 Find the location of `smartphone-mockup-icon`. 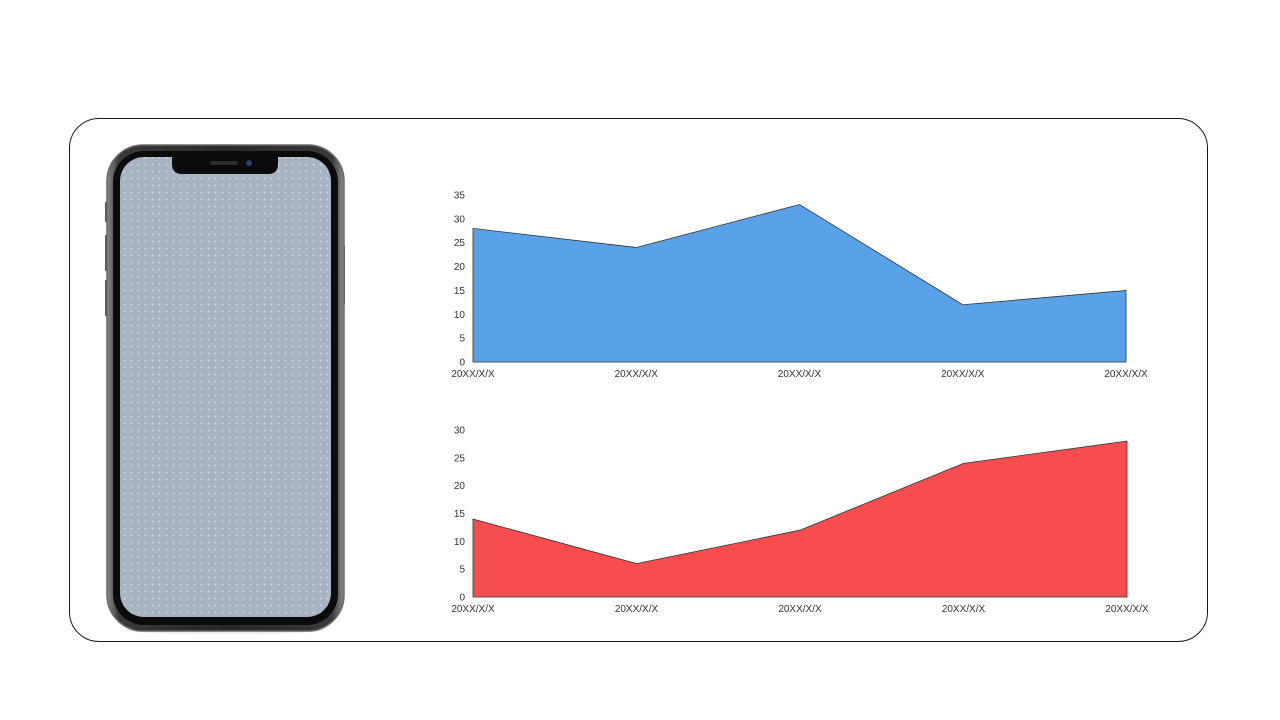

smartphone-mockup-icon is located at coordinates (225, 389).